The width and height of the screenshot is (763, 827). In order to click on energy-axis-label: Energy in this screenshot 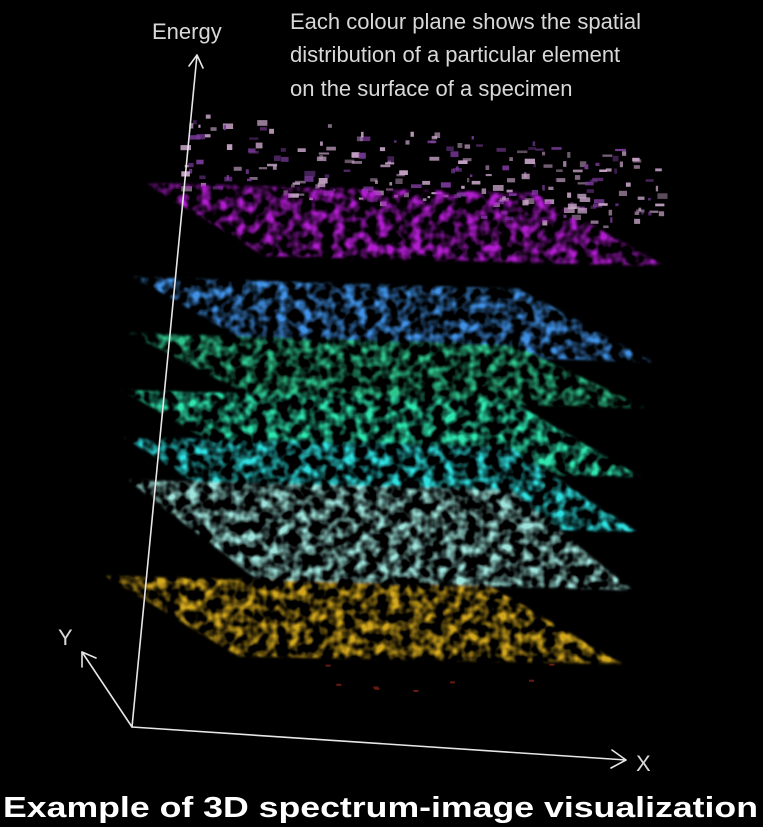, I will do `click(187, 31)`.